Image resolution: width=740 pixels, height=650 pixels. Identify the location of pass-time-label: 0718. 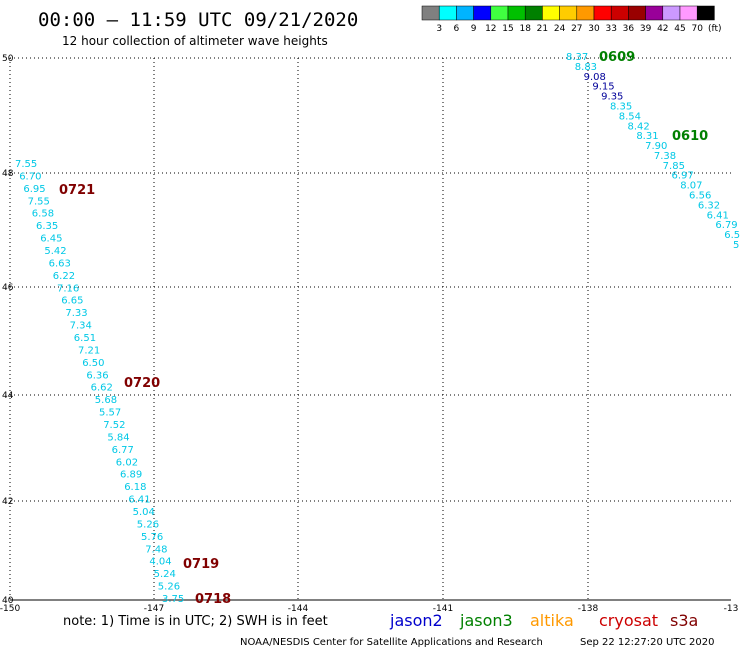
(213, 599).